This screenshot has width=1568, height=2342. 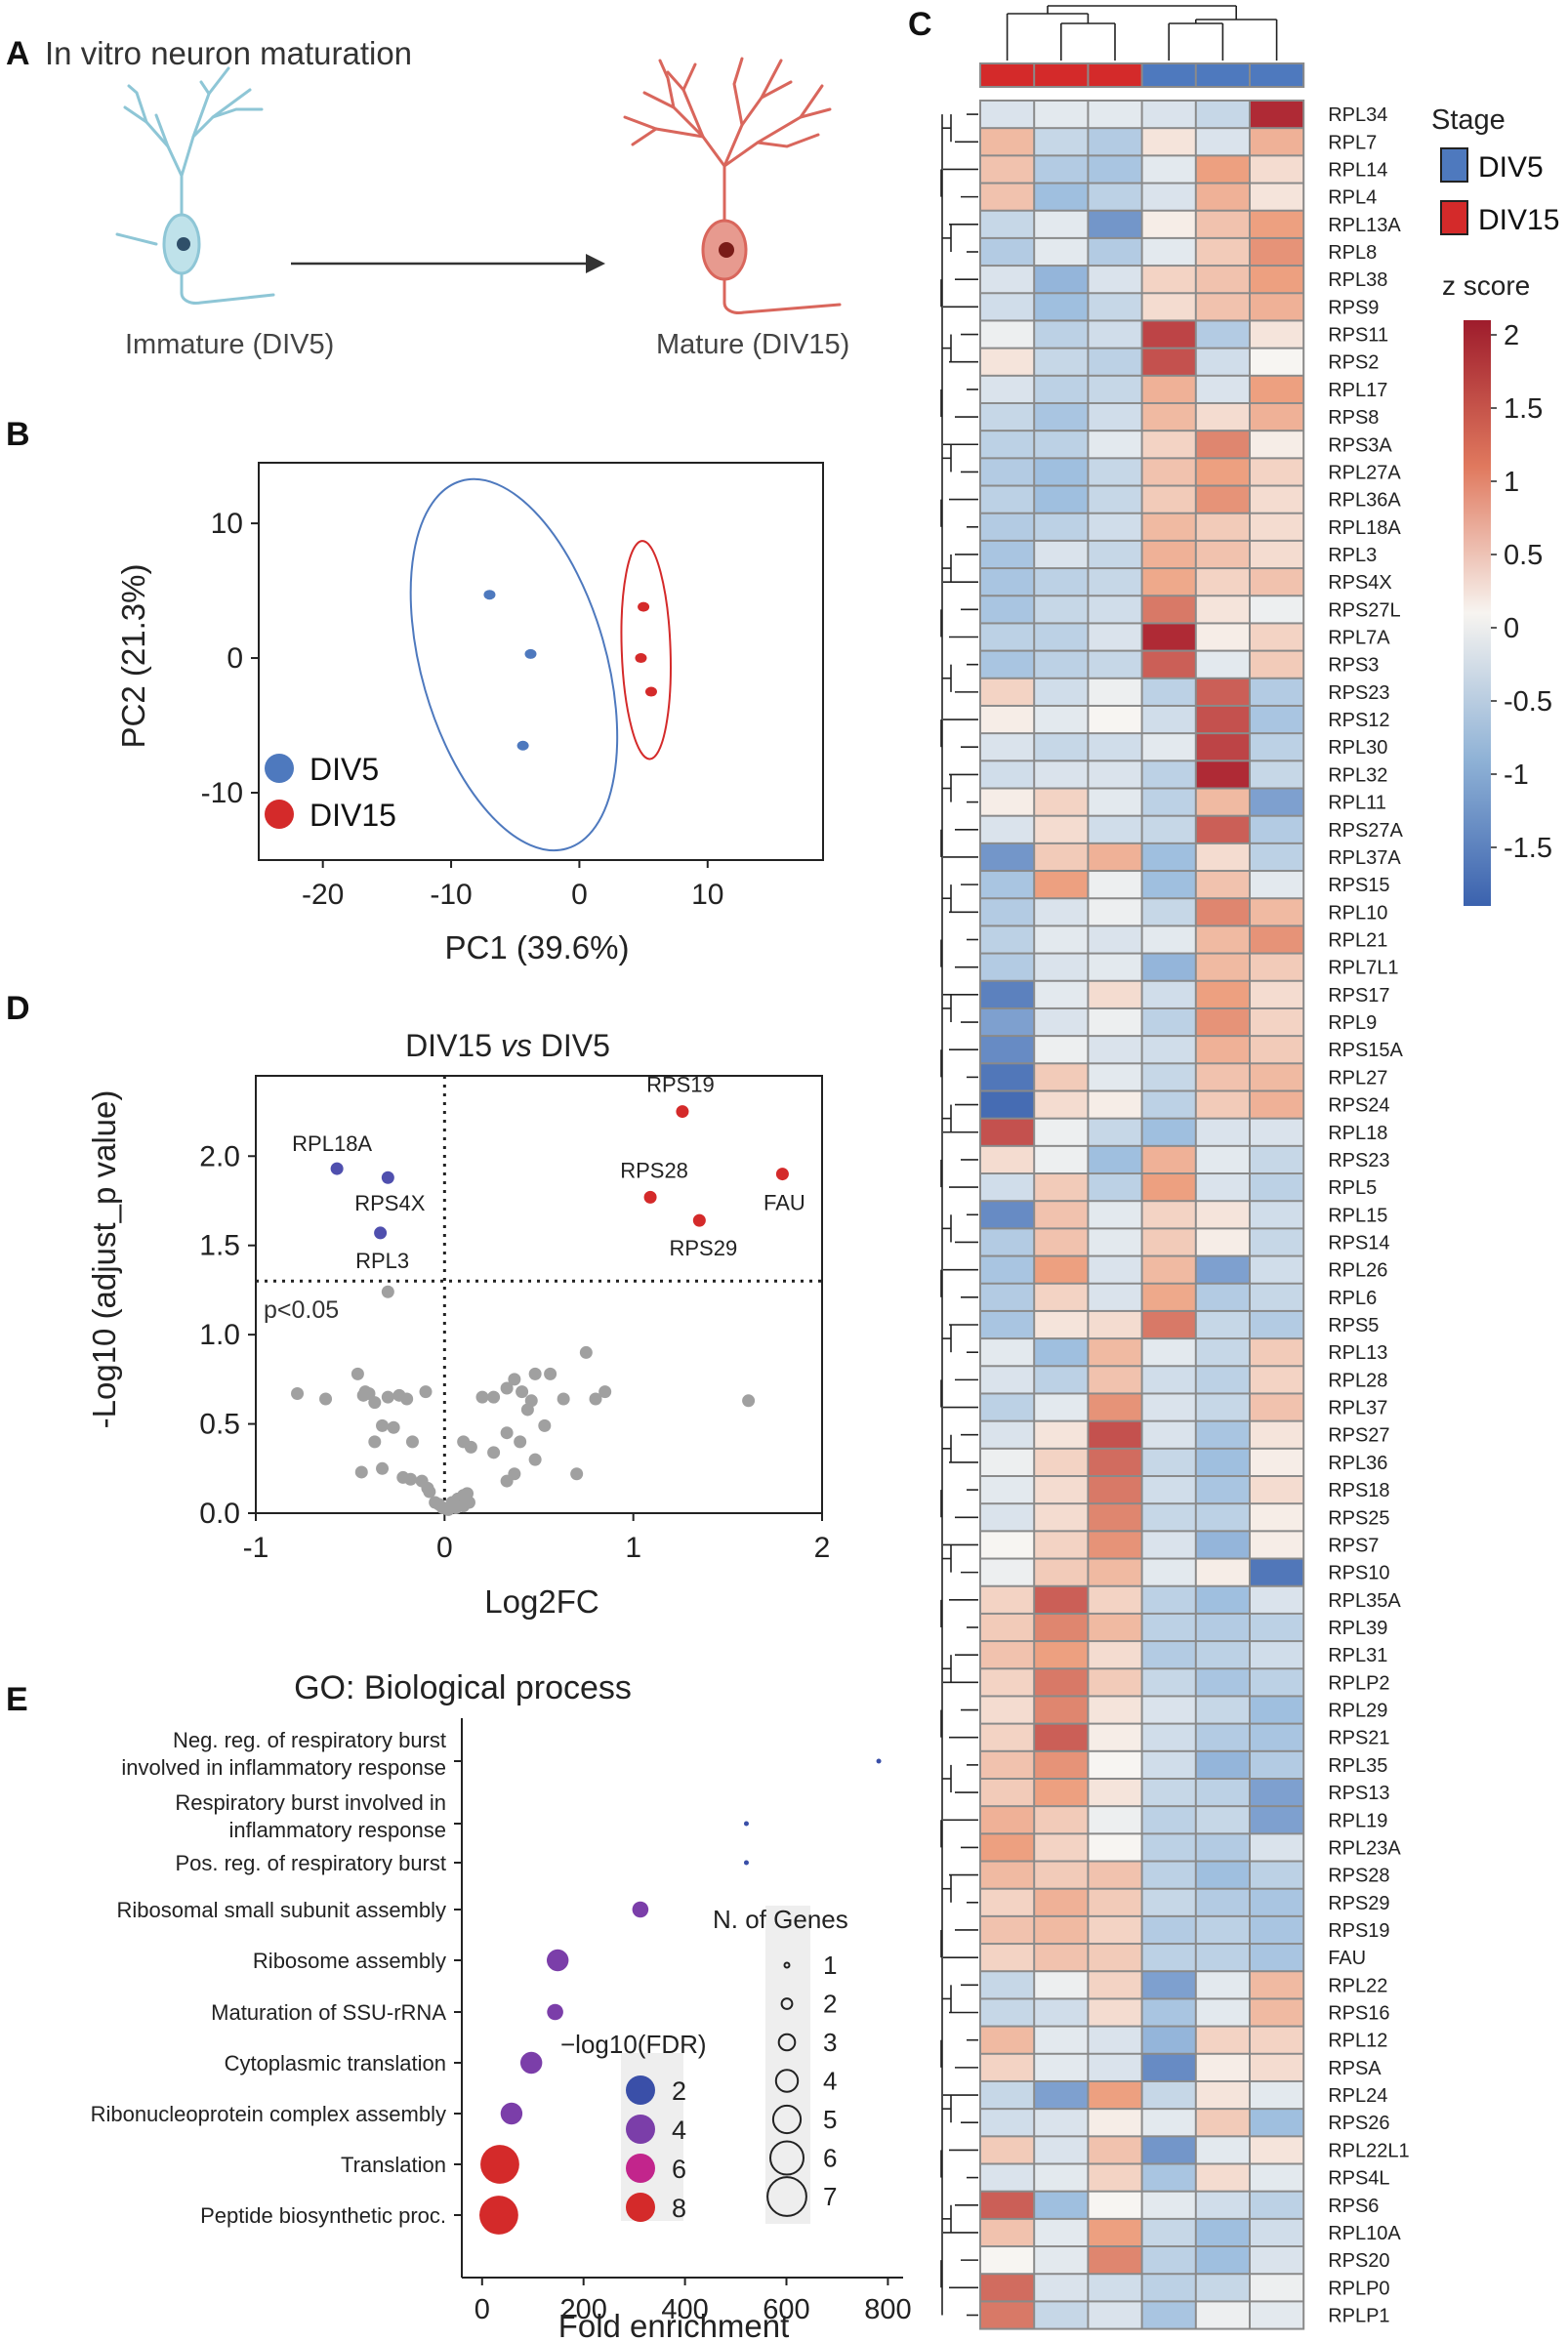 What do you see at coordinates (1358, 748) in the screenshot?
I see `heatmap-row-label: RPL30` at bounding box center [1358, 748].